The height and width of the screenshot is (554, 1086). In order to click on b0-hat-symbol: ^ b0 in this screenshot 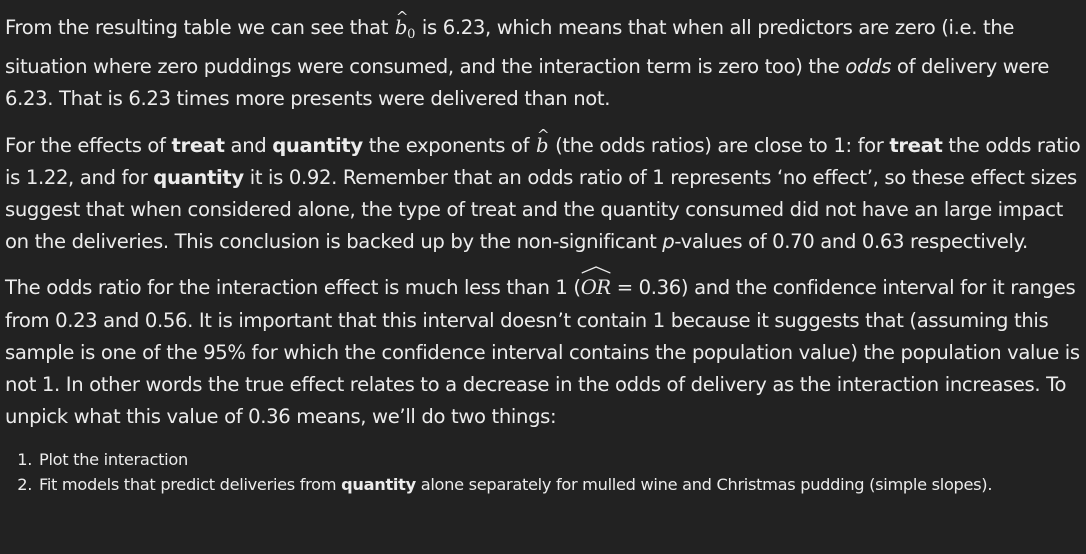, I will do `click(405, 29)`.